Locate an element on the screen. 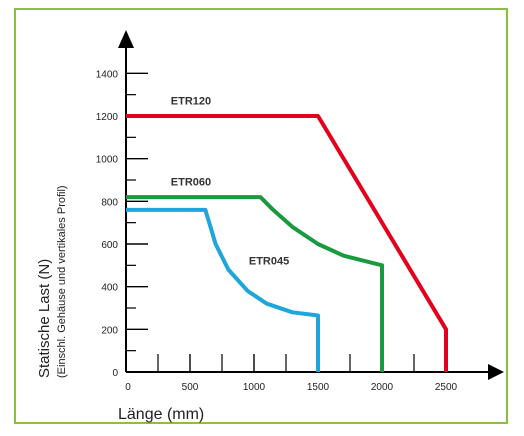 This screenshot has height=436, width=524. series-label-etr060: ETR060 is located at coordinates (191, 182).